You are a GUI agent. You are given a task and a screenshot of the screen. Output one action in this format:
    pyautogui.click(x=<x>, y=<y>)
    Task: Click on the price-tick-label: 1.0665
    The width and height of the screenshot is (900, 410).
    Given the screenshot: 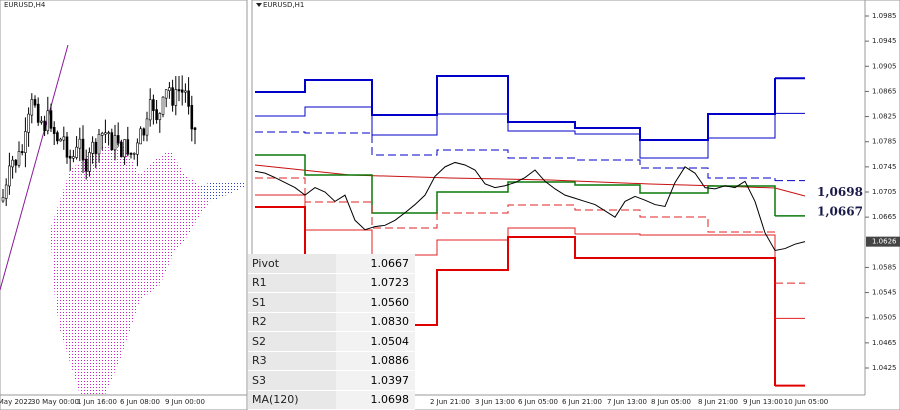 What is the action you would take?
    pyautogui.click(x=884, y=217)
    